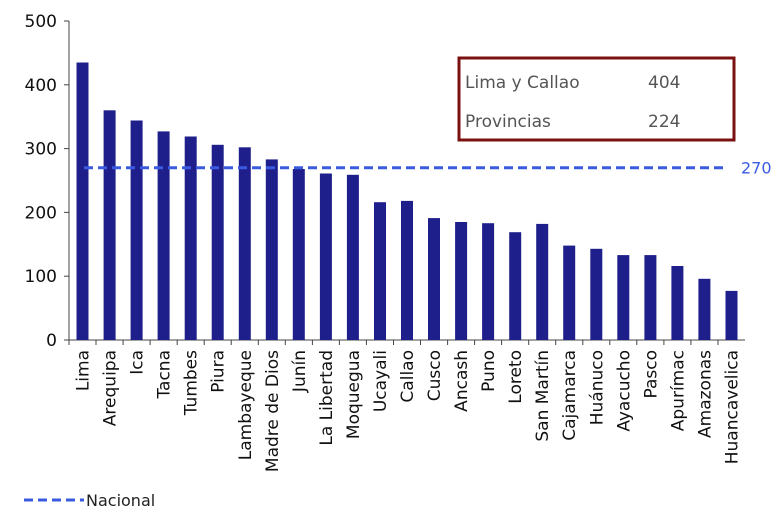 This screenshot has width=778, height=510. What do you see at coordinates (192, 383) in the screenshot?
I see `category-label: Tumbes` at bounding box center [192, 383].